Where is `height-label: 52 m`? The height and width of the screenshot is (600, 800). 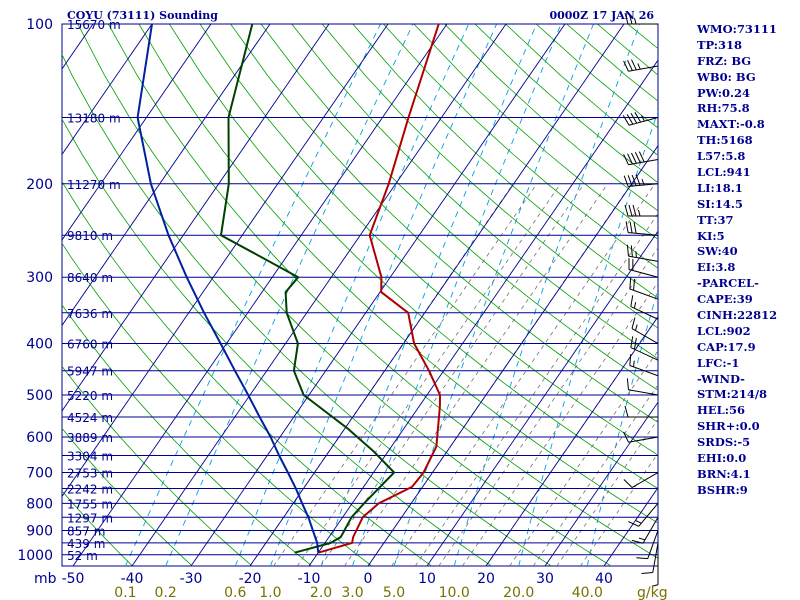 height-label: 52 m is located at coordinates (82, 556).